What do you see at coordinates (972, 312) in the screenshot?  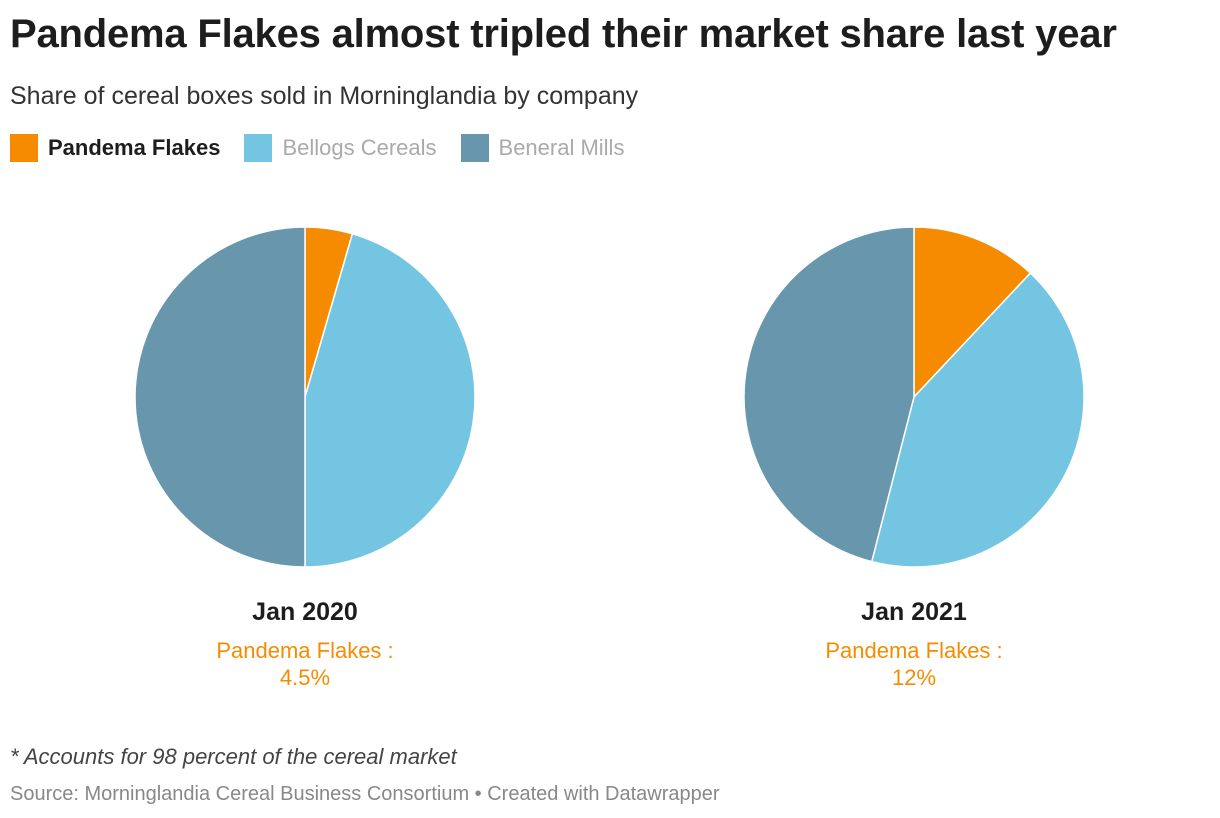 I see `pie-slice-pandema-flakes` at bounding box center [972, 312].